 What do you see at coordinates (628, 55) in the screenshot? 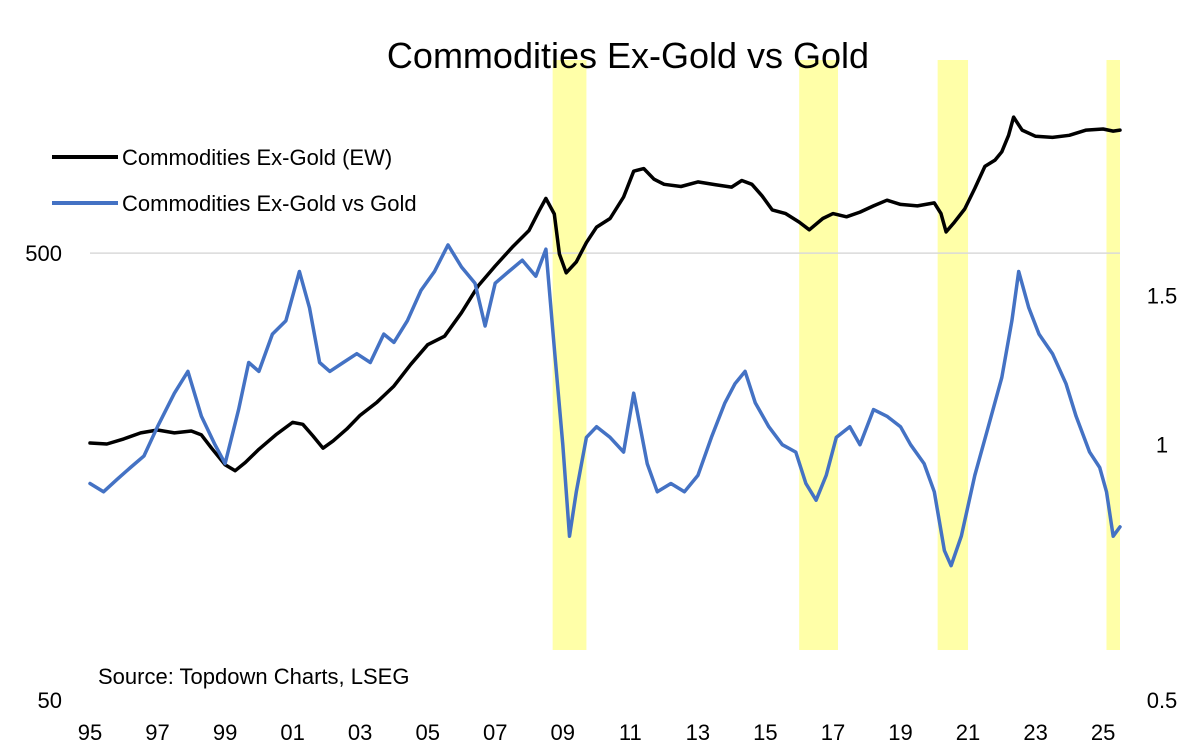
I see `chart-title: Commodities Ex-Gold vs Gold` at bounding box center [628, 55].